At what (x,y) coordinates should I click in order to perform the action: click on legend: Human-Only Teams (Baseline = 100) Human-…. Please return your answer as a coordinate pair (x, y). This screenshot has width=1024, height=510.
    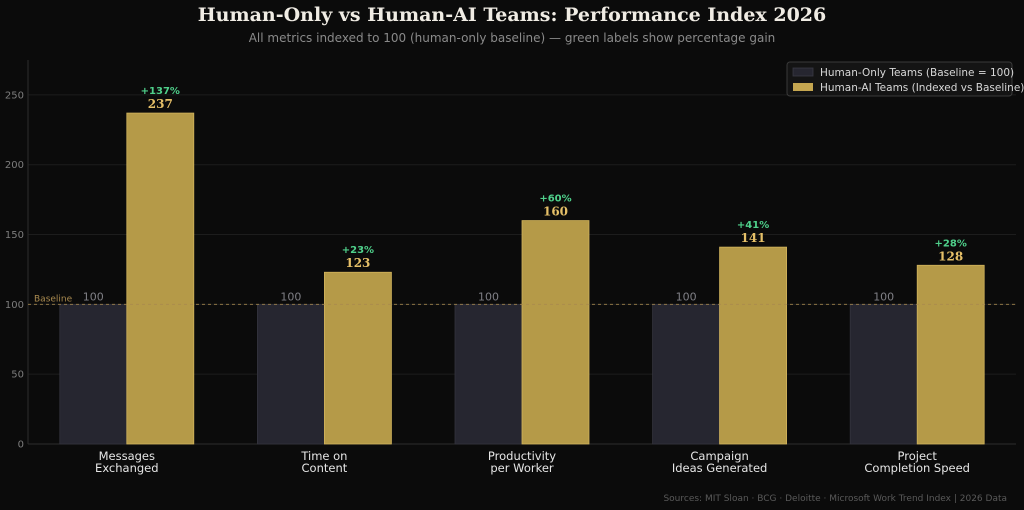
    Looking at the image, I should click on (905, 79).